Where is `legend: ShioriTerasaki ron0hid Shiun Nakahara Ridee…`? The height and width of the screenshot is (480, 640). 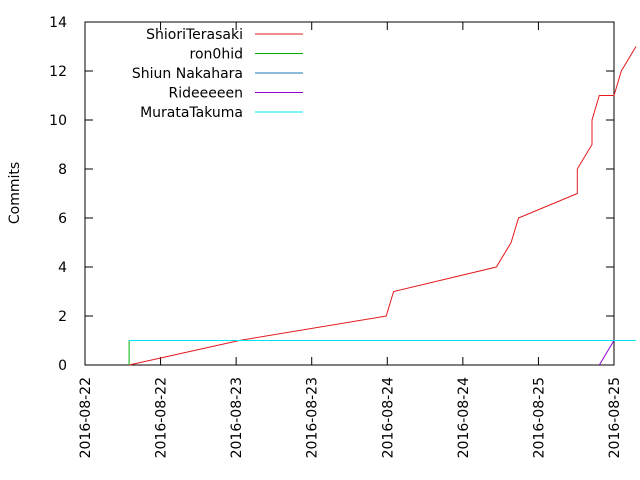
legend: ShioriTerasaki ron0hid Shiun Nakahara Ridee… is located at coordinates (217, 74).